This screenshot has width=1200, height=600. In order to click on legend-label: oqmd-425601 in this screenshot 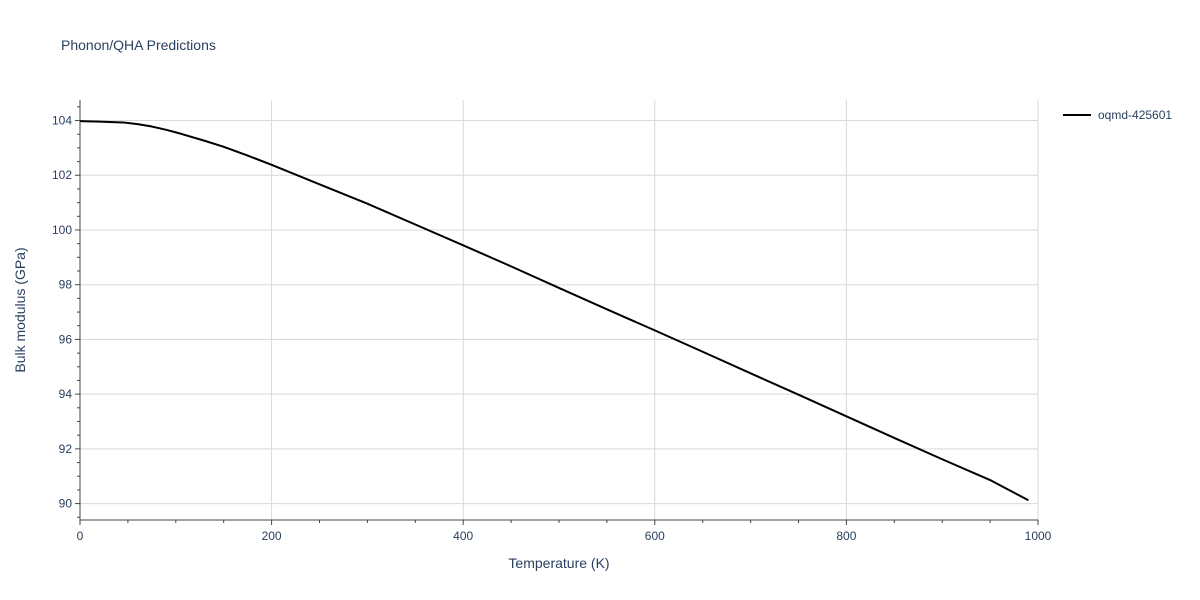, I will do `click(1135, 115)`.